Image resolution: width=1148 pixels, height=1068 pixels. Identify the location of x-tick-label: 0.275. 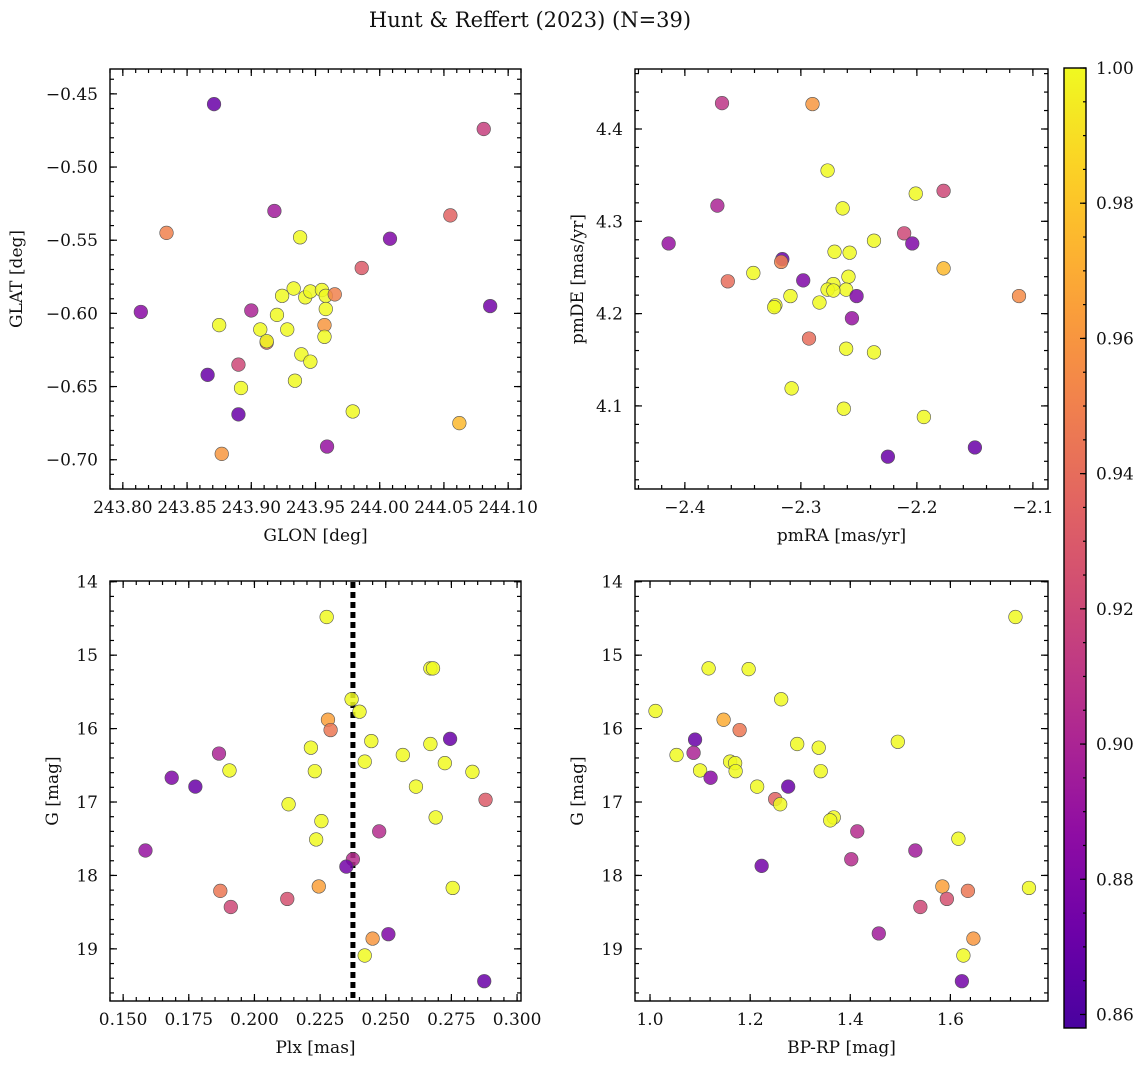
(451, 1020).